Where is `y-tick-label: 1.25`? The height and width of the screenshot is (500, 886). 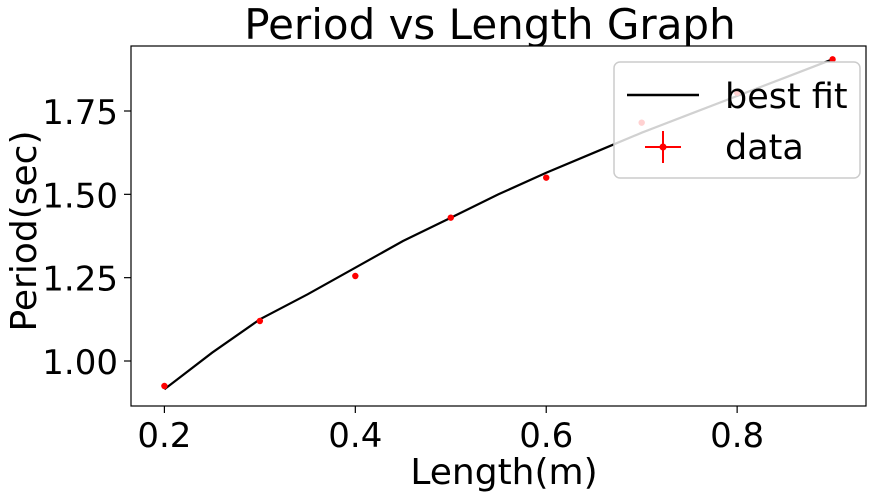
y-tick-label: 1.25 is located at coordinates (80, 280).